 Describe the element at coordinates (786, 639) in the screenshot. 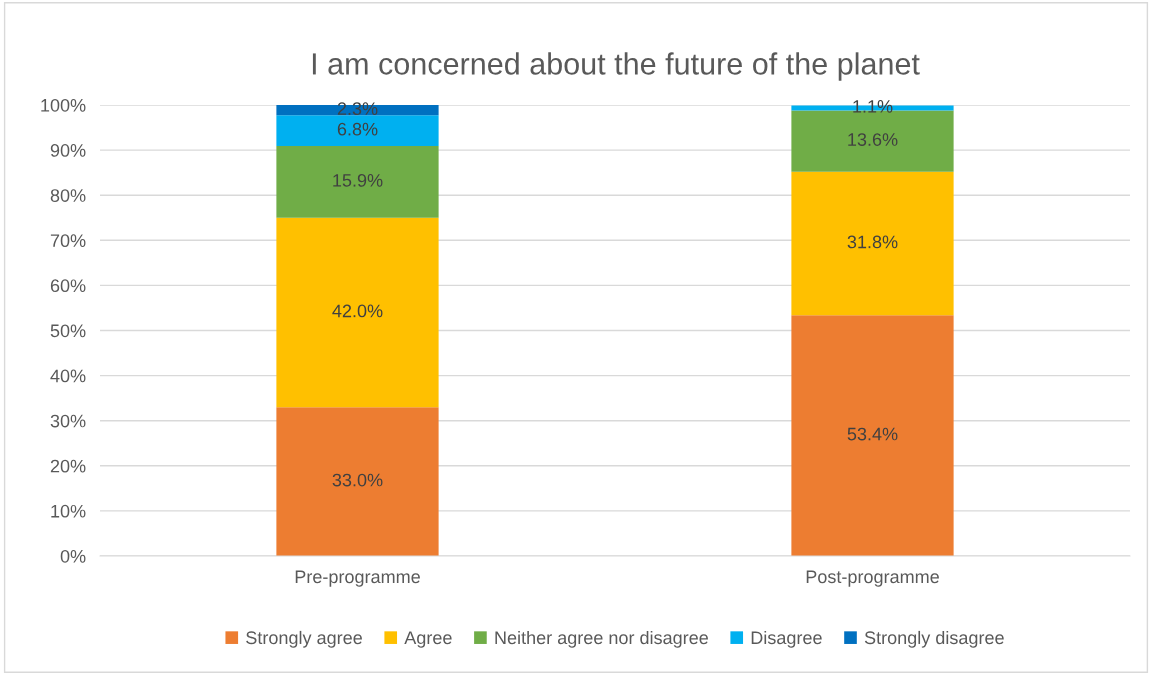

I see `legend-label: Disagree` at that location.